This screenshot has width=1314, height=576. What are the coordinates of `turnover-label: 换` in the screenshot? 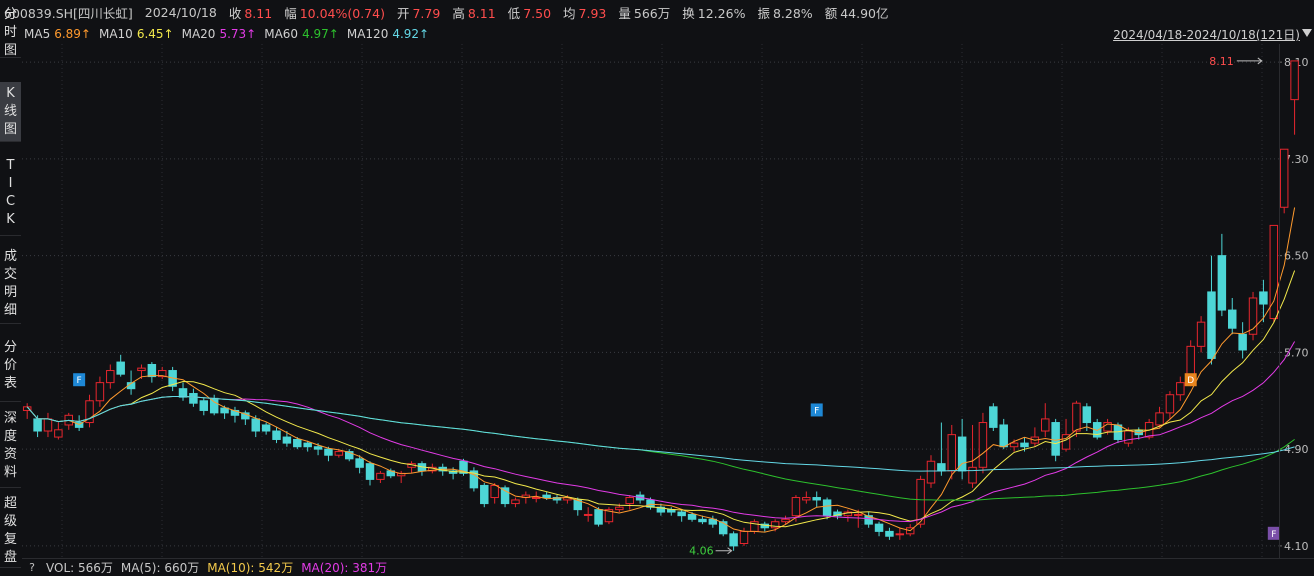 It's located at (688, 13).